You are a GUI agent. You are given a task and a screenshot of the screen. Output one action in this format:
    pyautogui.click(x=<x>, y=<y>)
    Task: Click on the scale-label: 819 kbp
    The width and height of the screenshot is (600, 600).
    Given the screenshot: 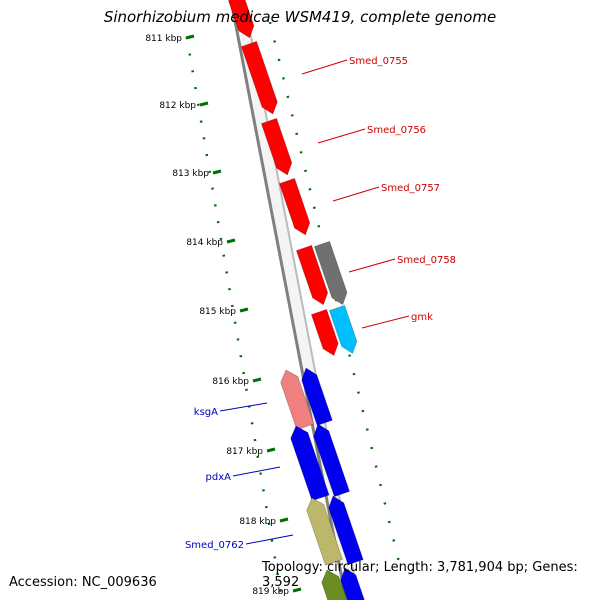 What is the action you would take?
    pyautogui.click(x=270, y=592)
    